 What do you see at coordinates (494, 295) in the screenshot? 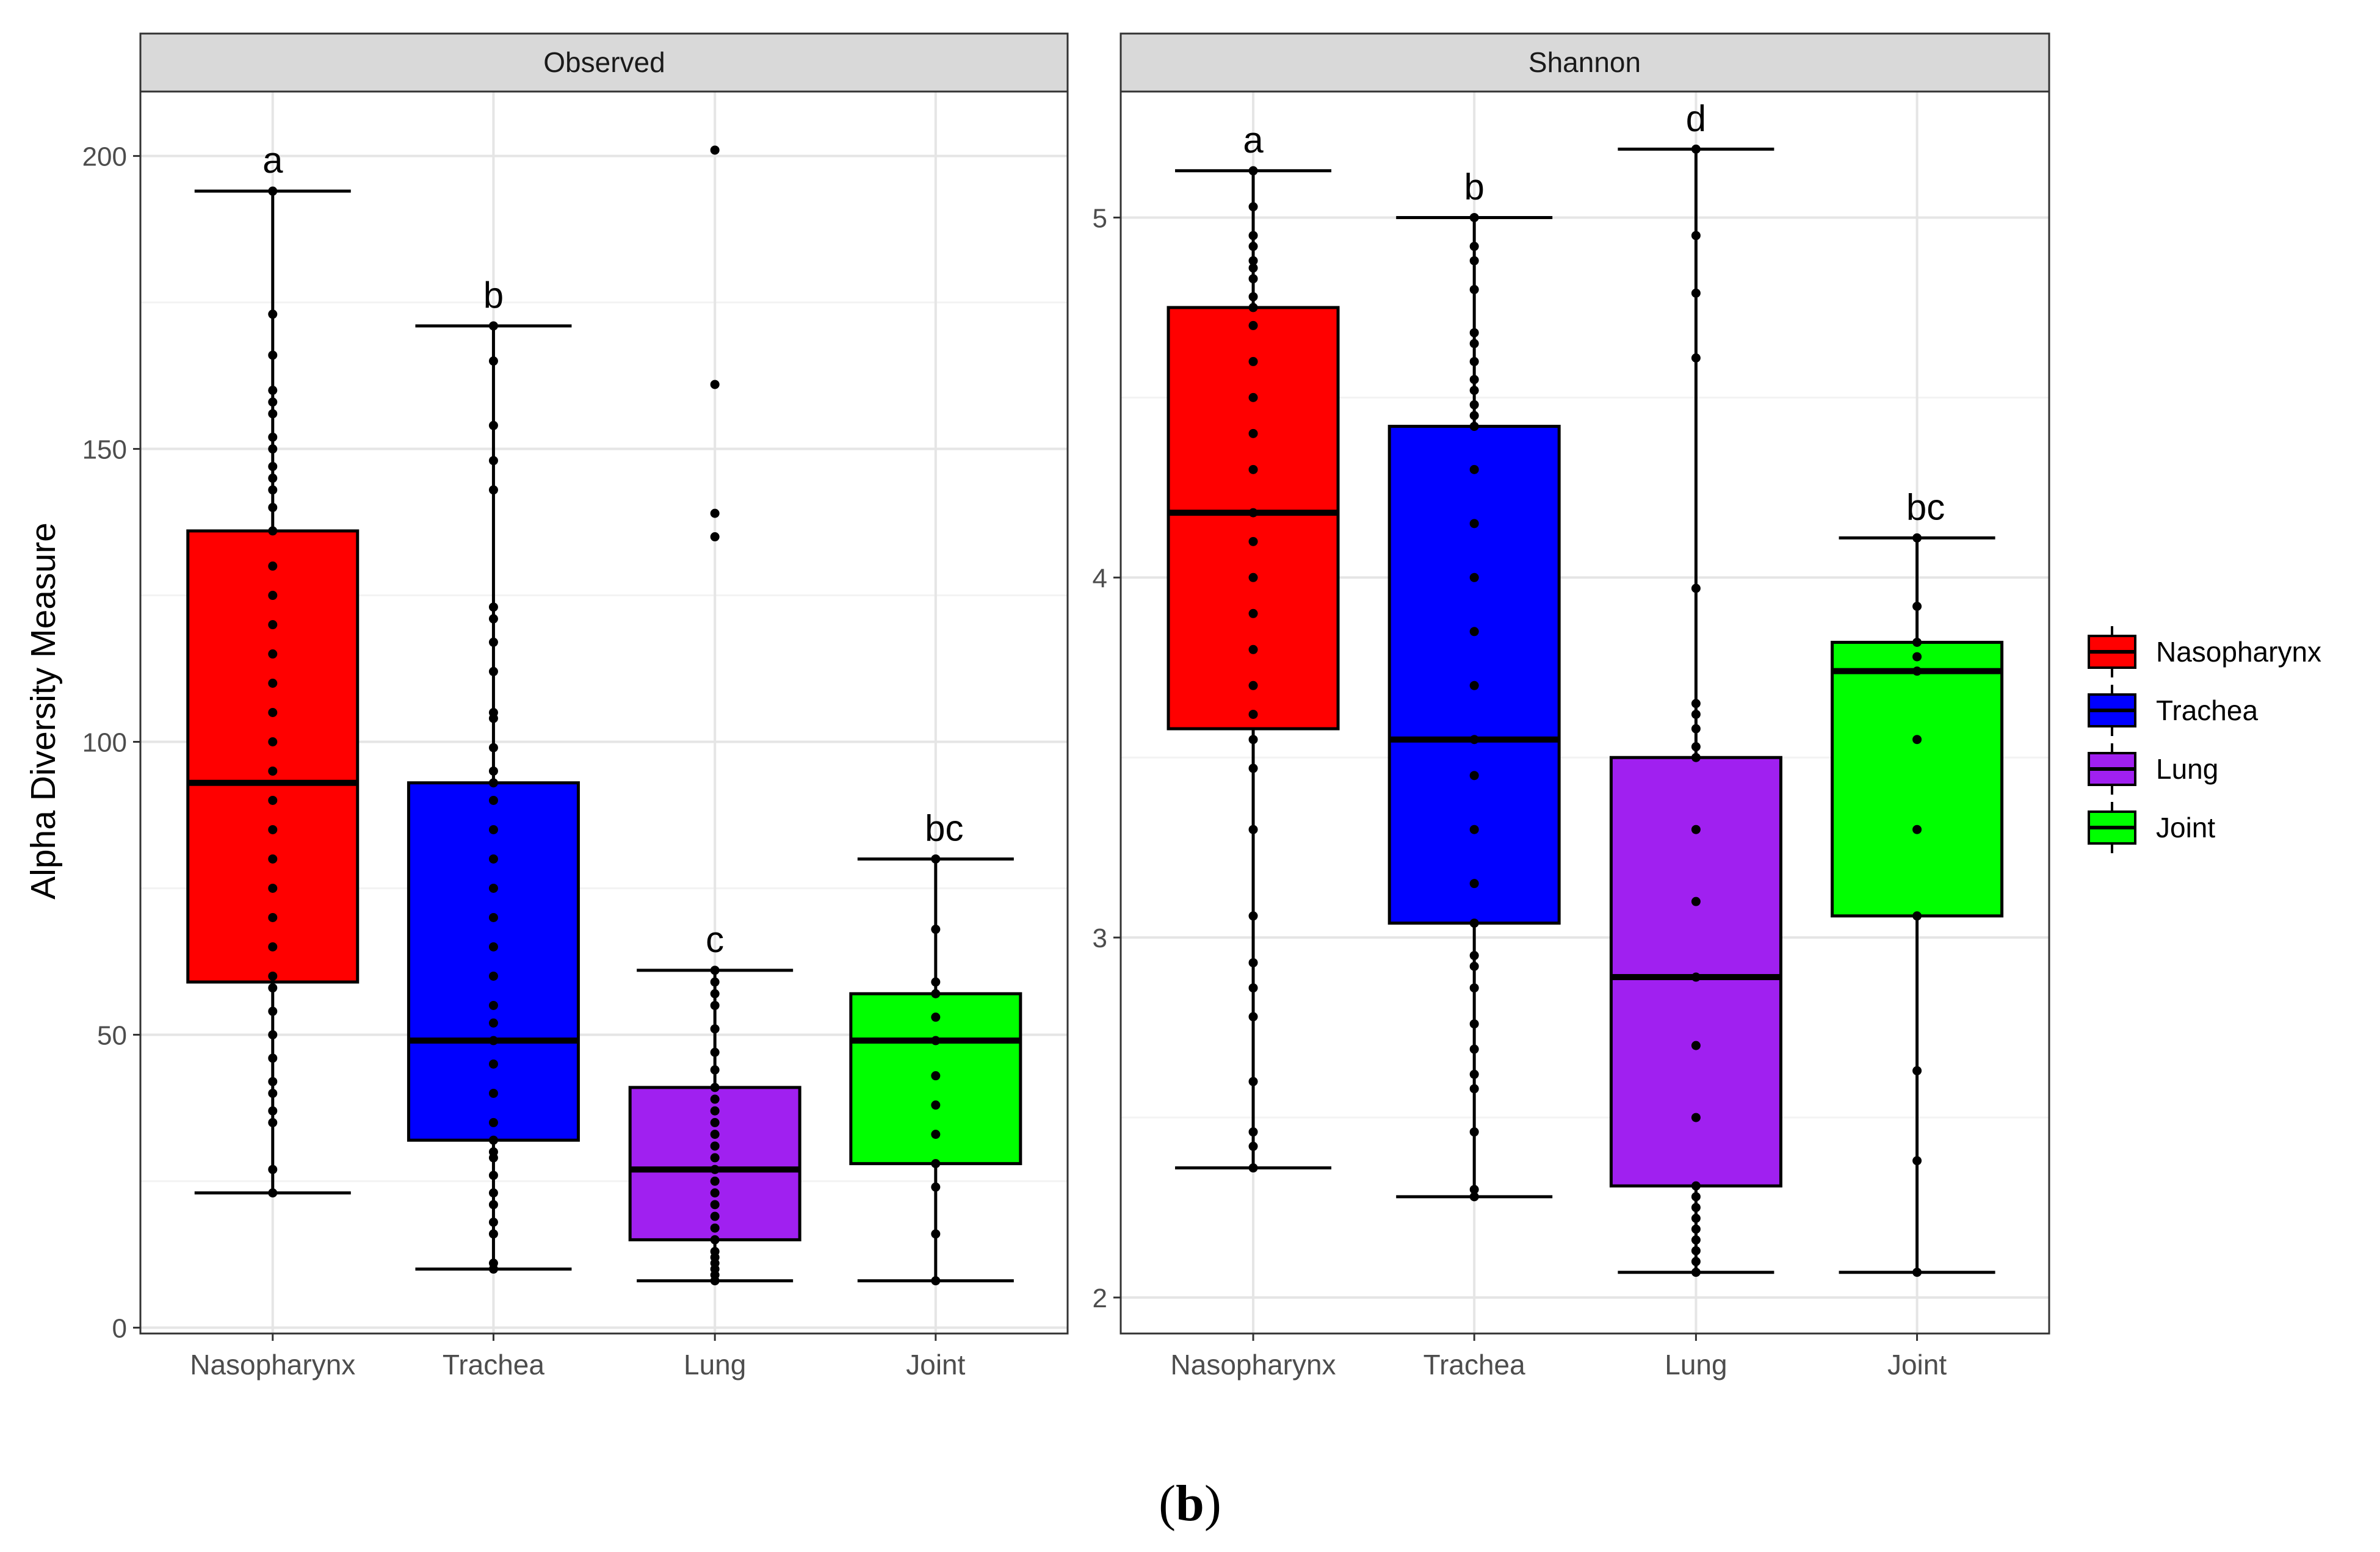
I see `significance-letter: b` at bounding box center [494, 295].